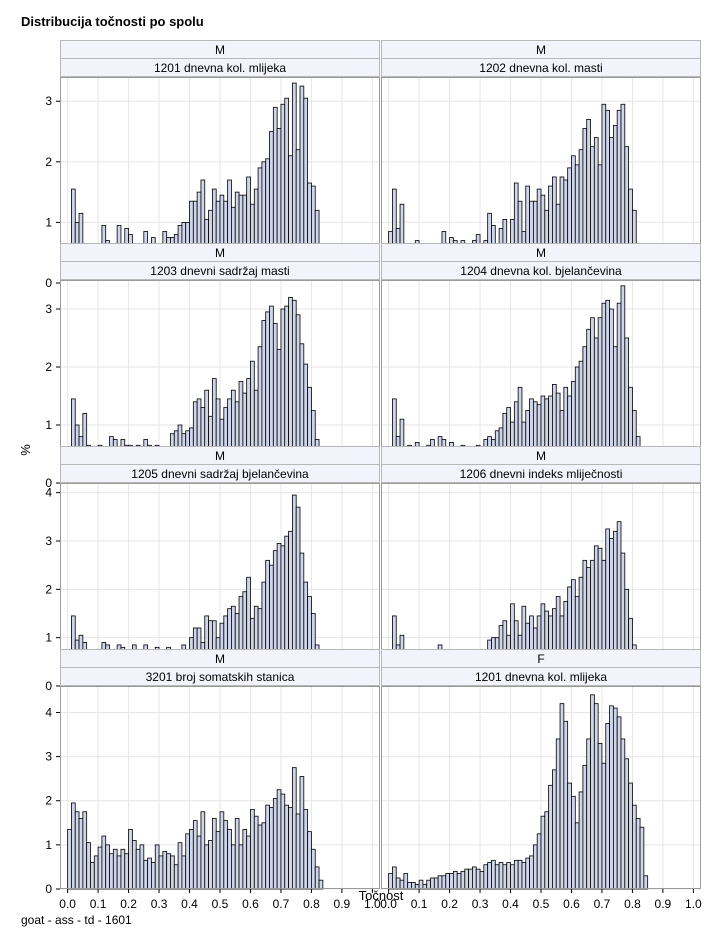  I want to click on x-tick-label: 0.2, so click(128, 904).